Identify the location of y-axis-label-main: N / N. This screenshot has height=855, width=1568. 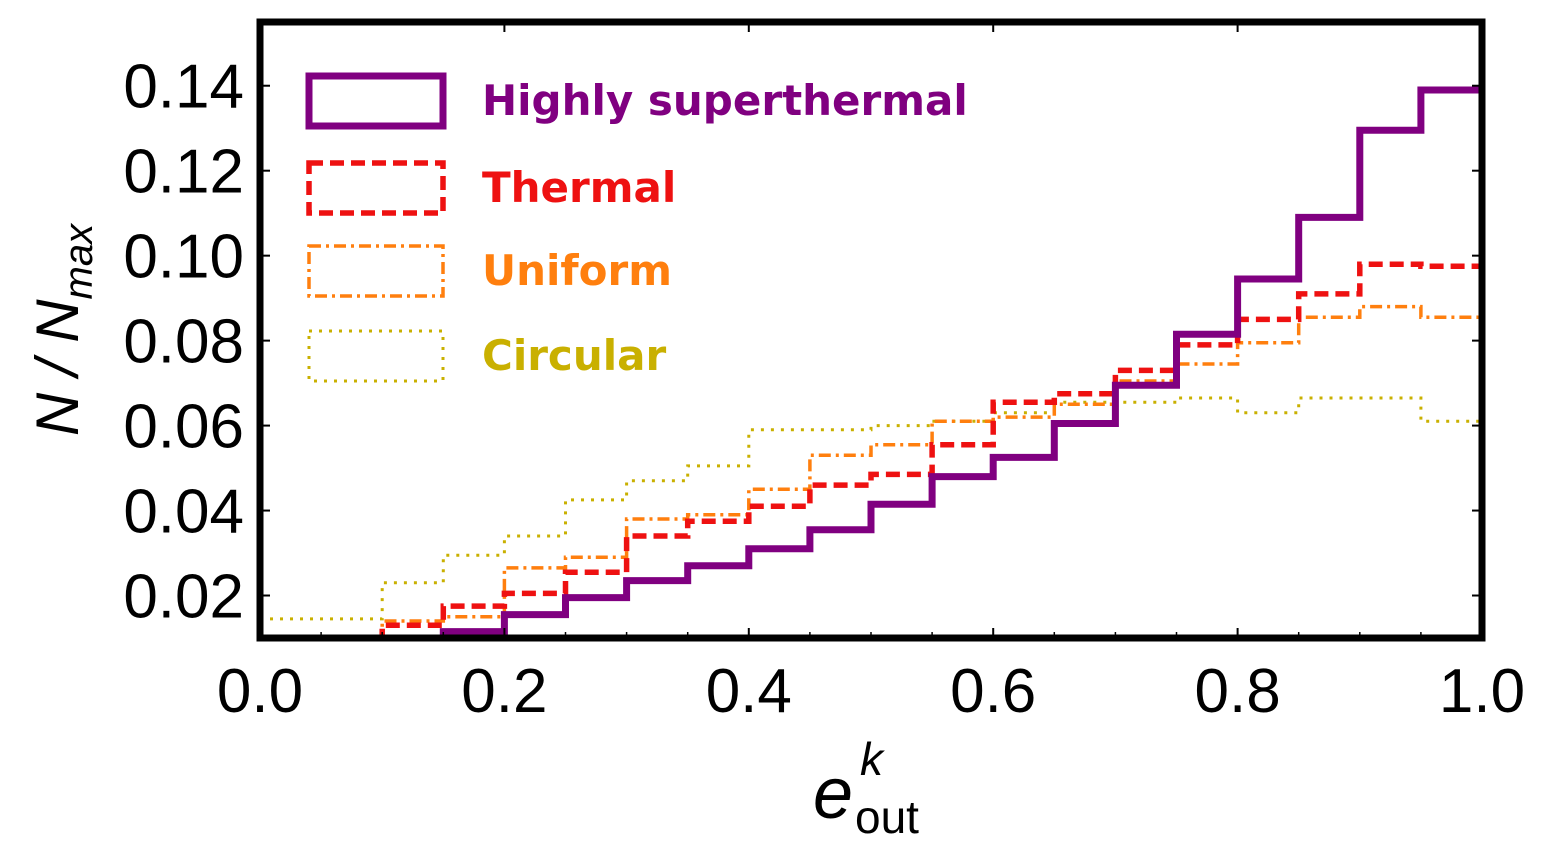
(57, 367).